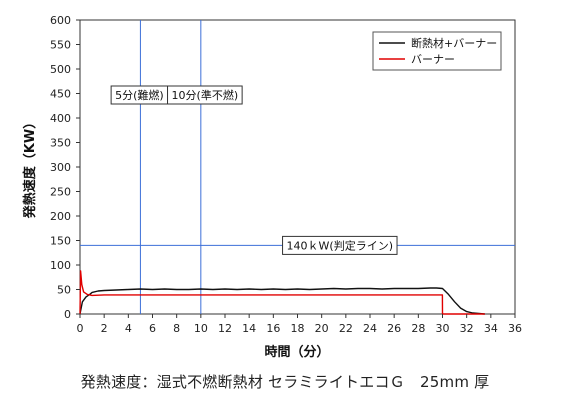  What do you see at coordinates (67, 314) in the screenshot?
I see `y-tick-label: 0` at bounding box center [67, 314].